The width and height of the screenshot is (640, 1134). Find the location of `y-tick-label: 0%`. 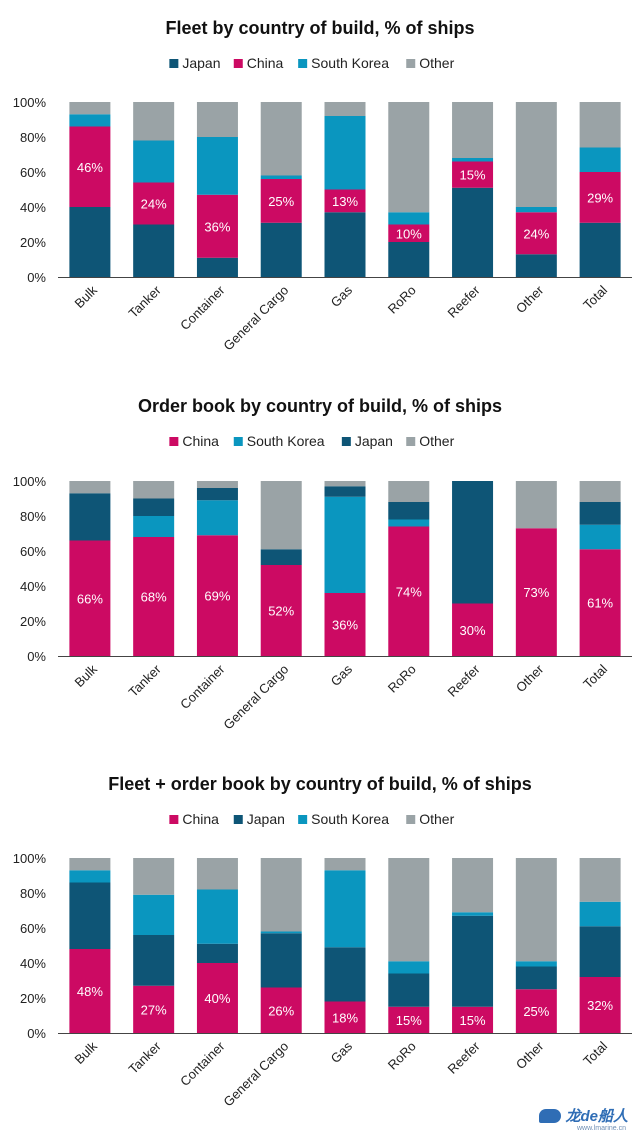

y-tick-label: 0% is located at coordinates (36, 656).